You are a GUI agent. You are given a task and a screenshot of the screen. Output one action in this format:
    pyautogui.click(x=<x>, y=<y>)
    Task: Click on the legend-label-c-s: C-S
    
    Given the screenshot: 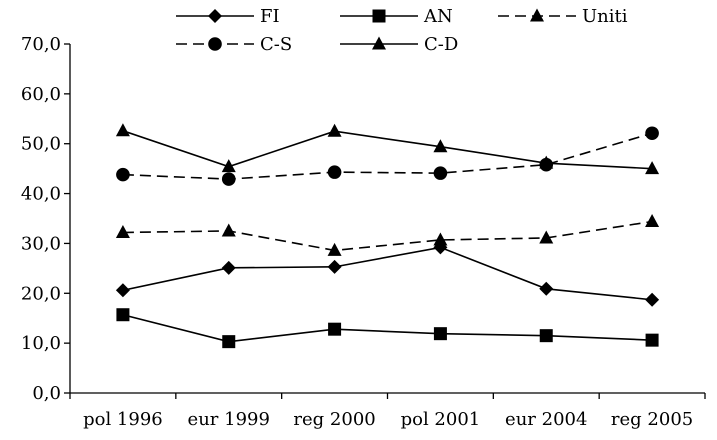 What is the action you would take?
    pyautogui.click(x=276, y=44)
    